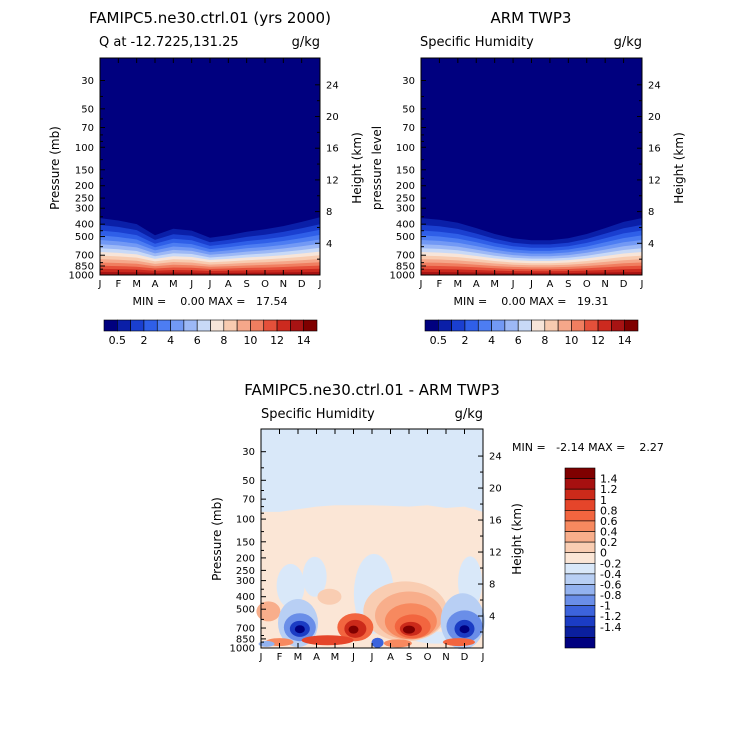 The width and height of the screenshot is (733, 756). Describe the element at coordinates (304, 340) in the screenshot. I see `colorbar-label: 14` at that location.